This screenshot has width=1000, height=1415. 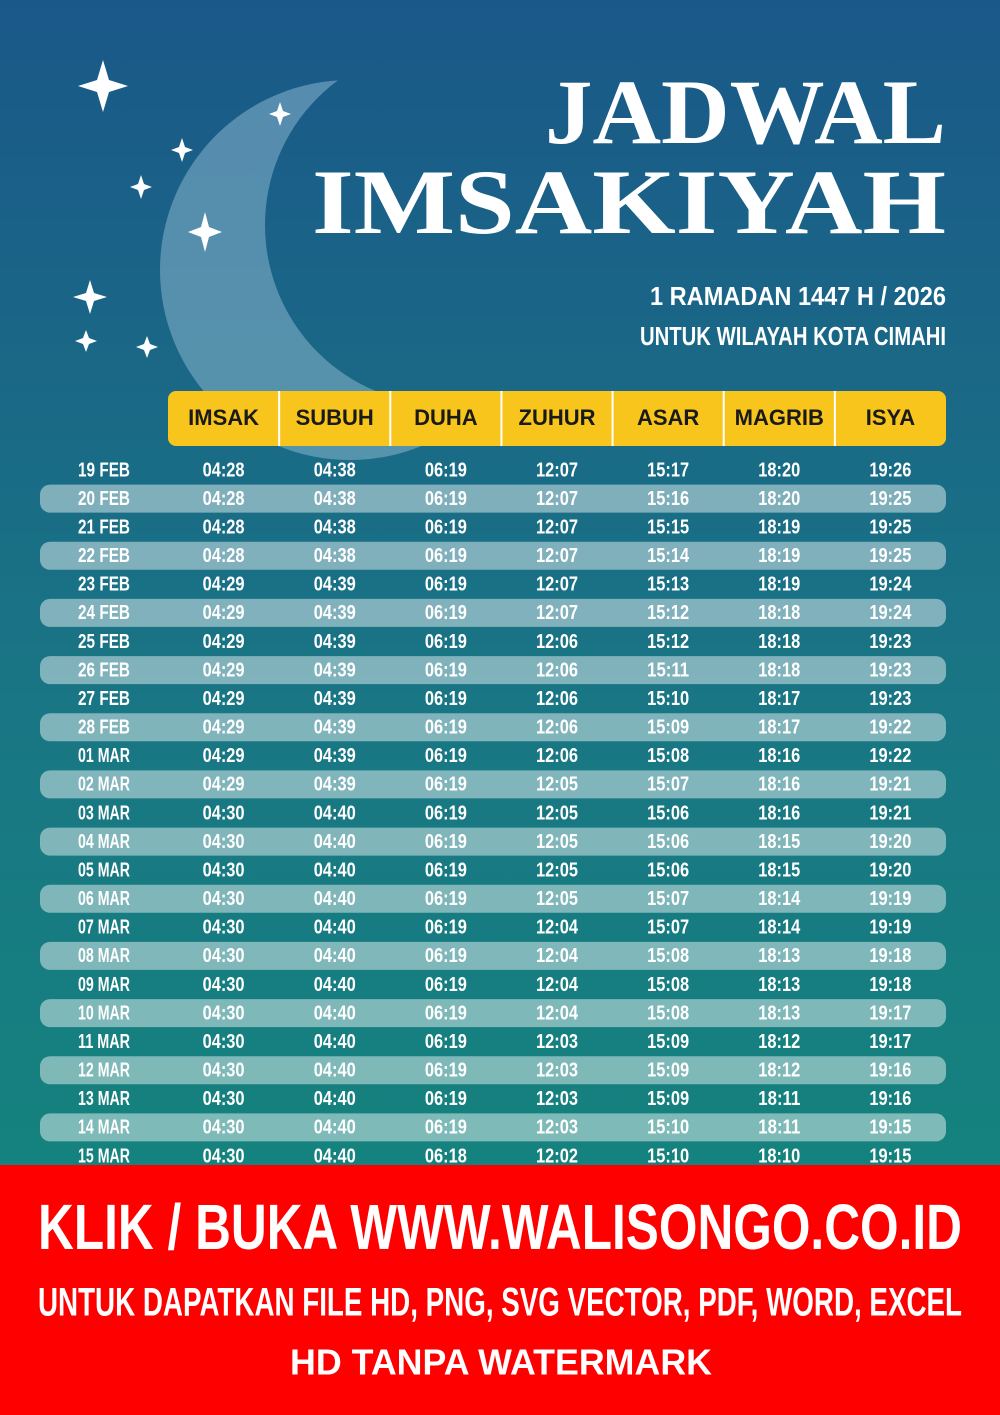 What do you see at coordinates (104, 1071) in the screenshot?
I see `date-cell: 12 MAR` at bounding box center [104, 1071].